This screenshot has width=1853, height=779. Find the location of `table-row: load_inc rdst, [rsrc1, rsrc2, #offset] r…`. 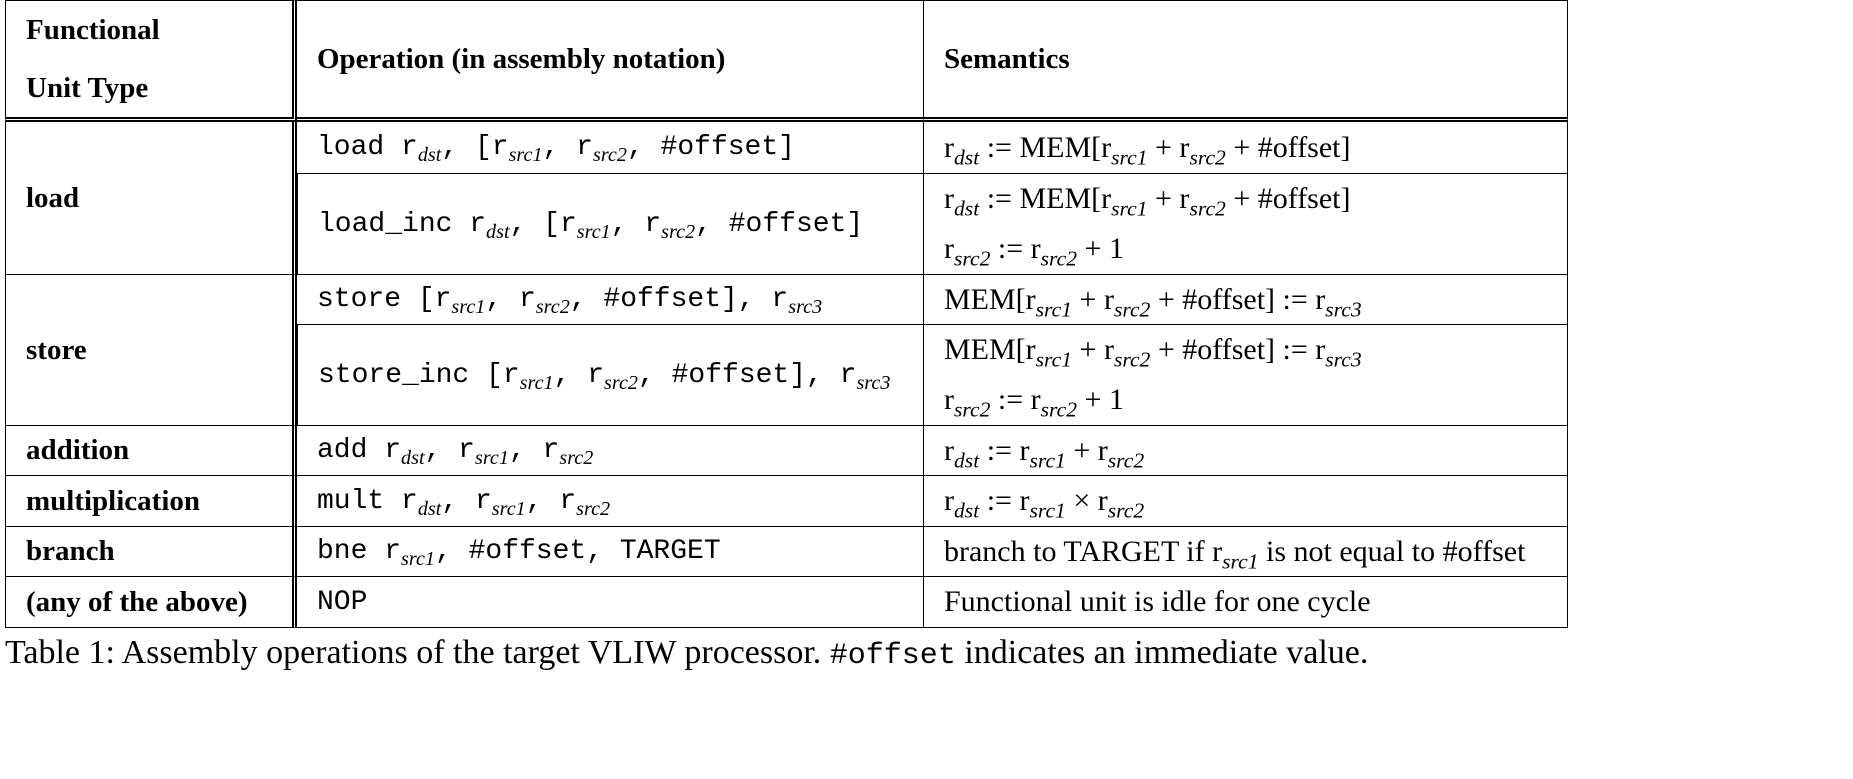

table-row: load_inc rdst, [rsrc1, rsrc2, #offset] r… is located at coordinates (786, 224).